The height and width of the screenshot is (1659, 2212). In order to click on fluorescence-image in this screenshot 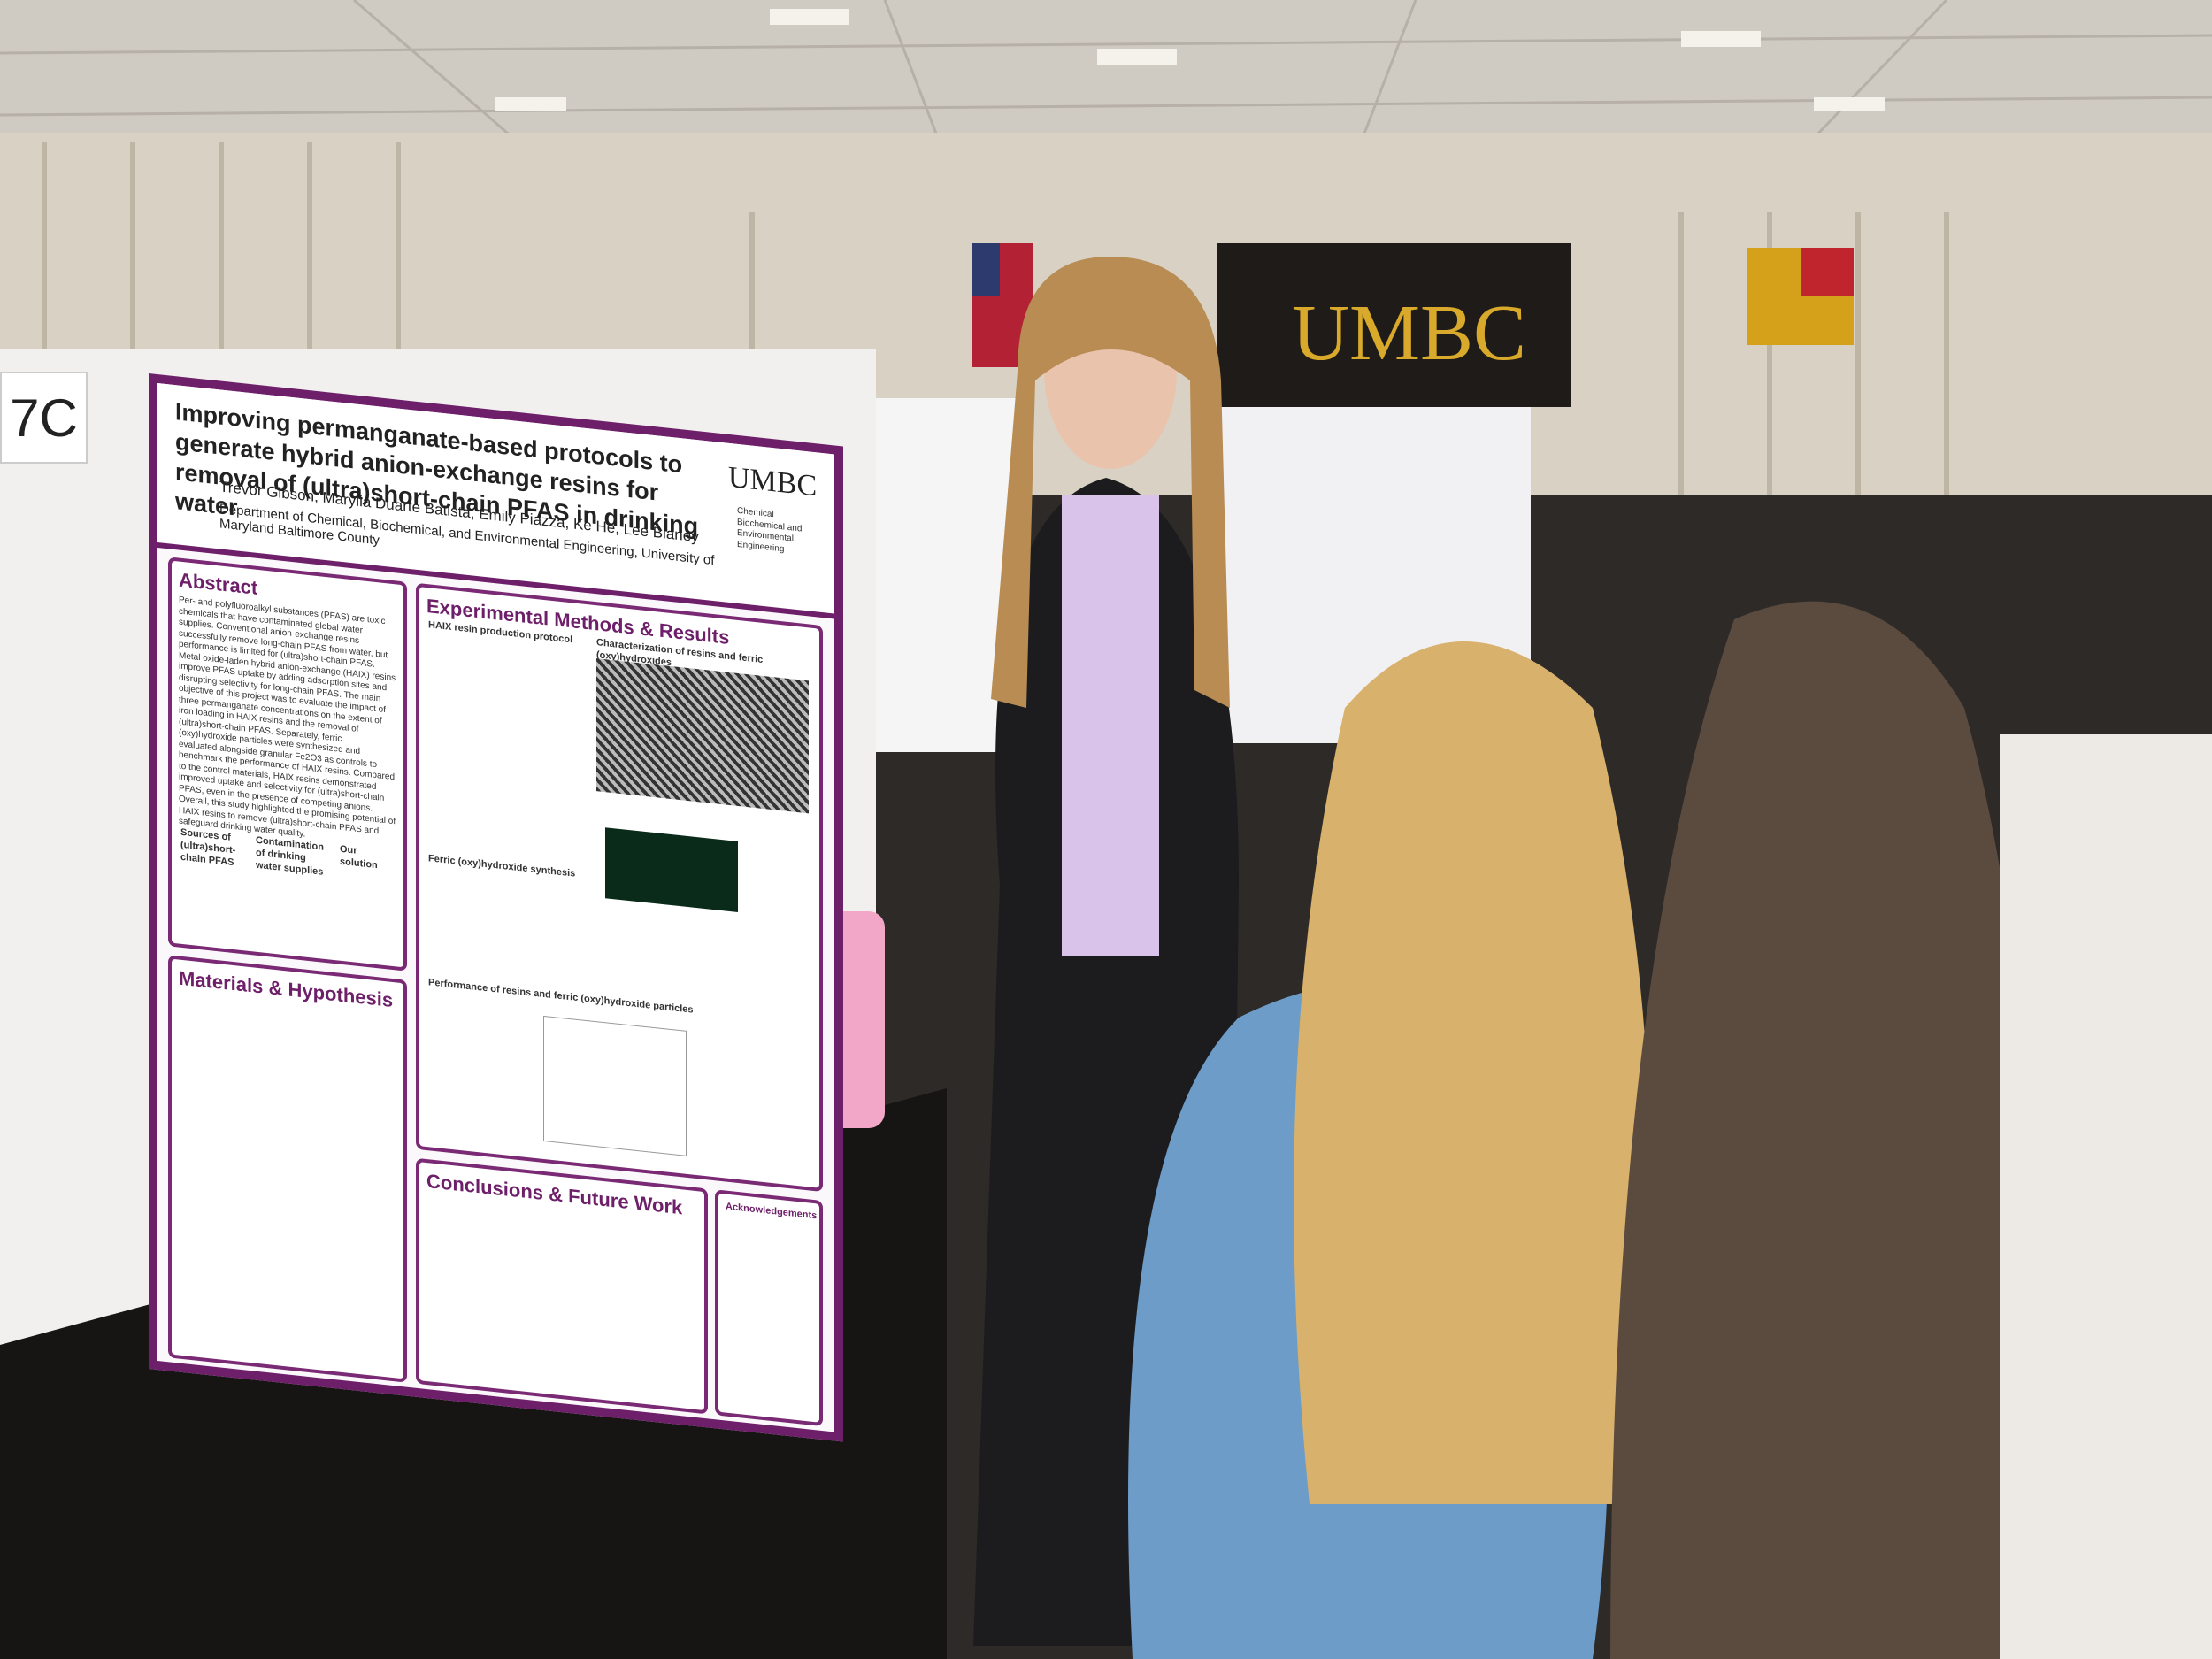, I will do `click(671, 870)`.